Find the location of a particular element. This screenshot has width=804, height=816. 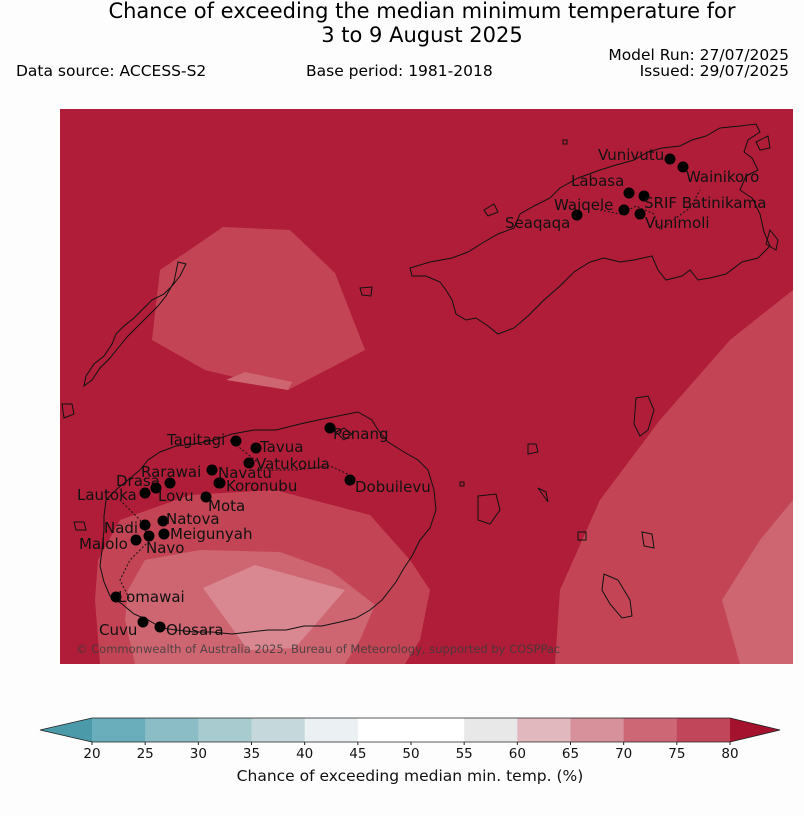

station-label: Lomawai is located at coordinates (151, 597).